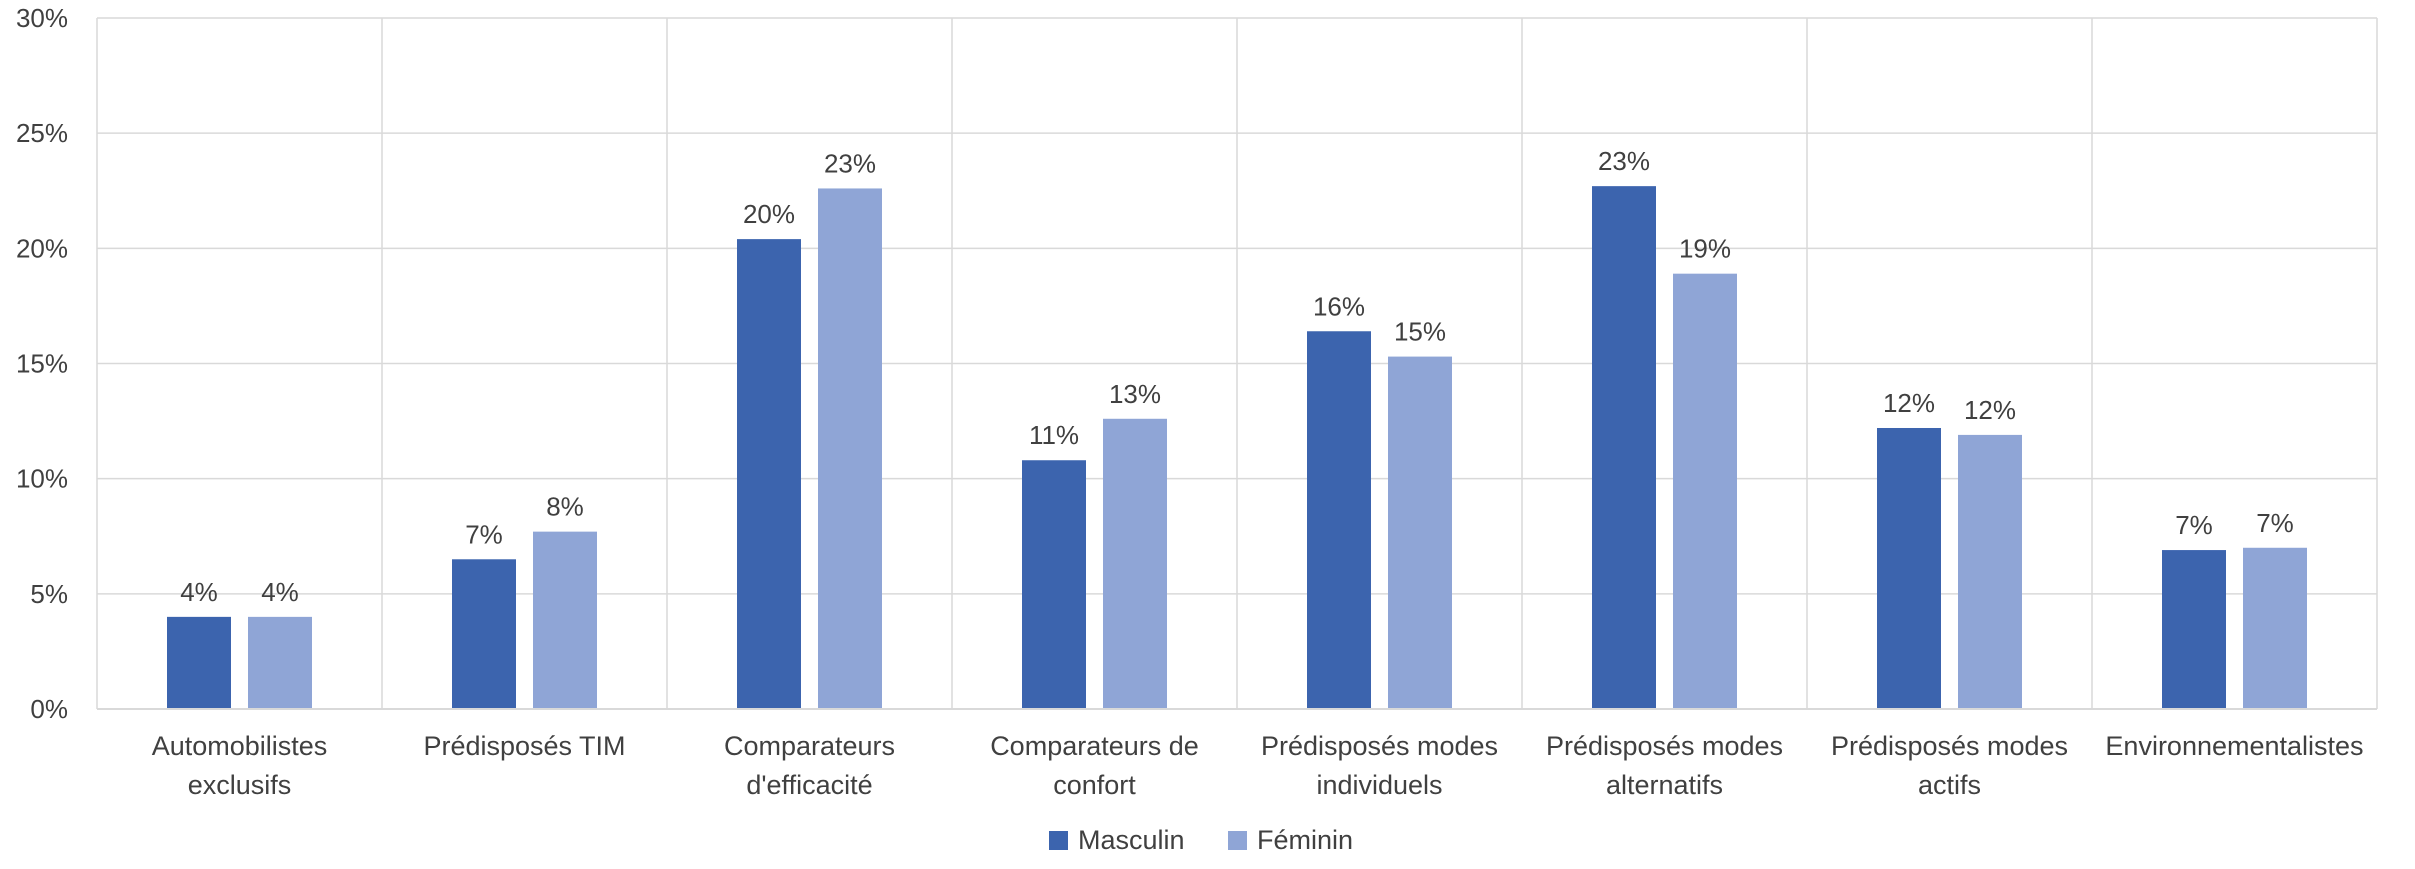  What do you see at coordinates (1705, 249) in the screenshot?
I see `data-label: 19%` at bounding box center [1705, 249].